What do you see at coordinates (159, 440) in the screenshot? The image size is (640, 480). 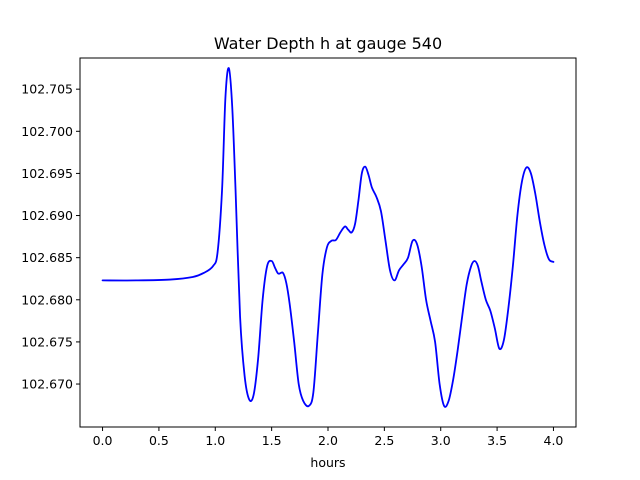 I see `x-tick-label: 0.5` at bounding box center [159, 440].